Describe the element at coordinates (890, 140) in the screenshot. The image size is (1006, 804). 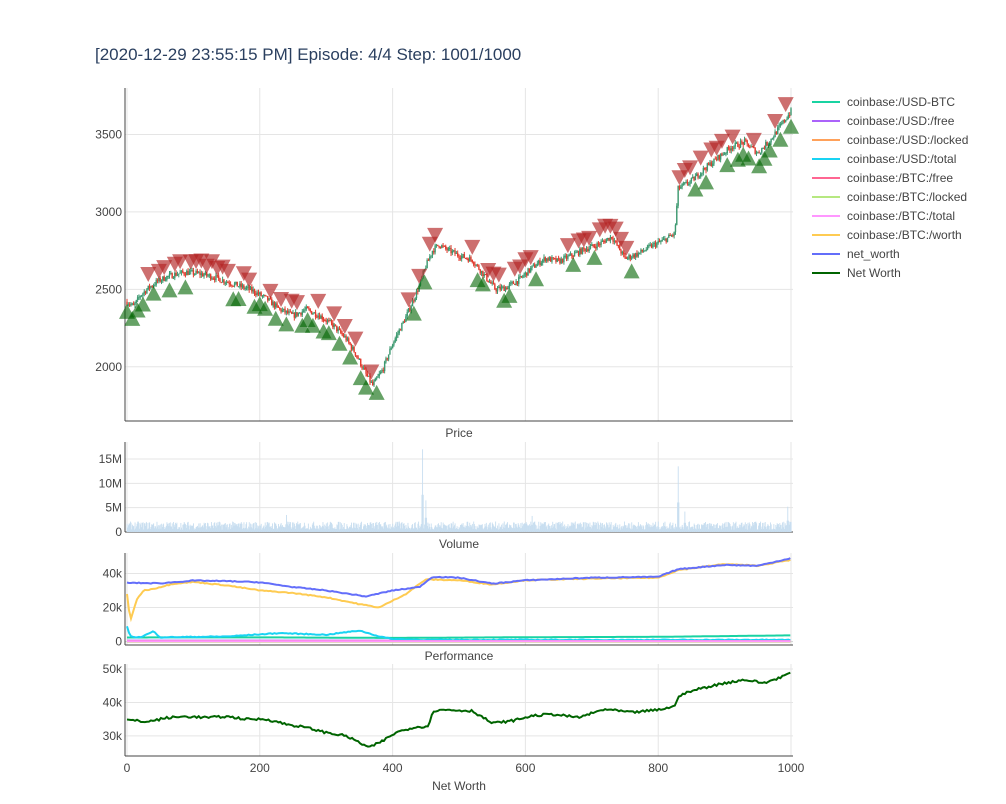
I see `legend-item: coinbase:/USD:/locked` at that location.